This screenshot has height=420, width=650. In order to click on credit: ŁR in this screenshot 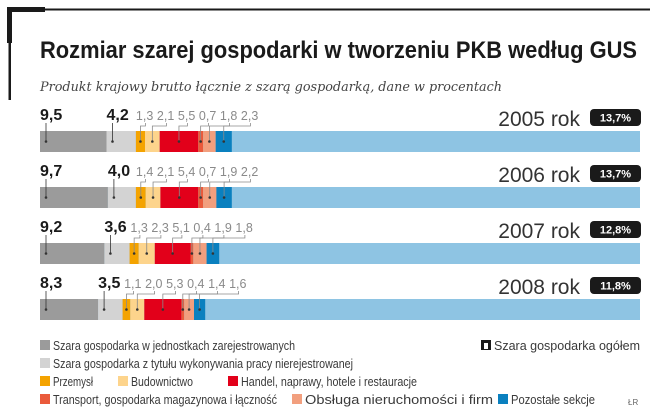, I will do `click(633, 402)`.